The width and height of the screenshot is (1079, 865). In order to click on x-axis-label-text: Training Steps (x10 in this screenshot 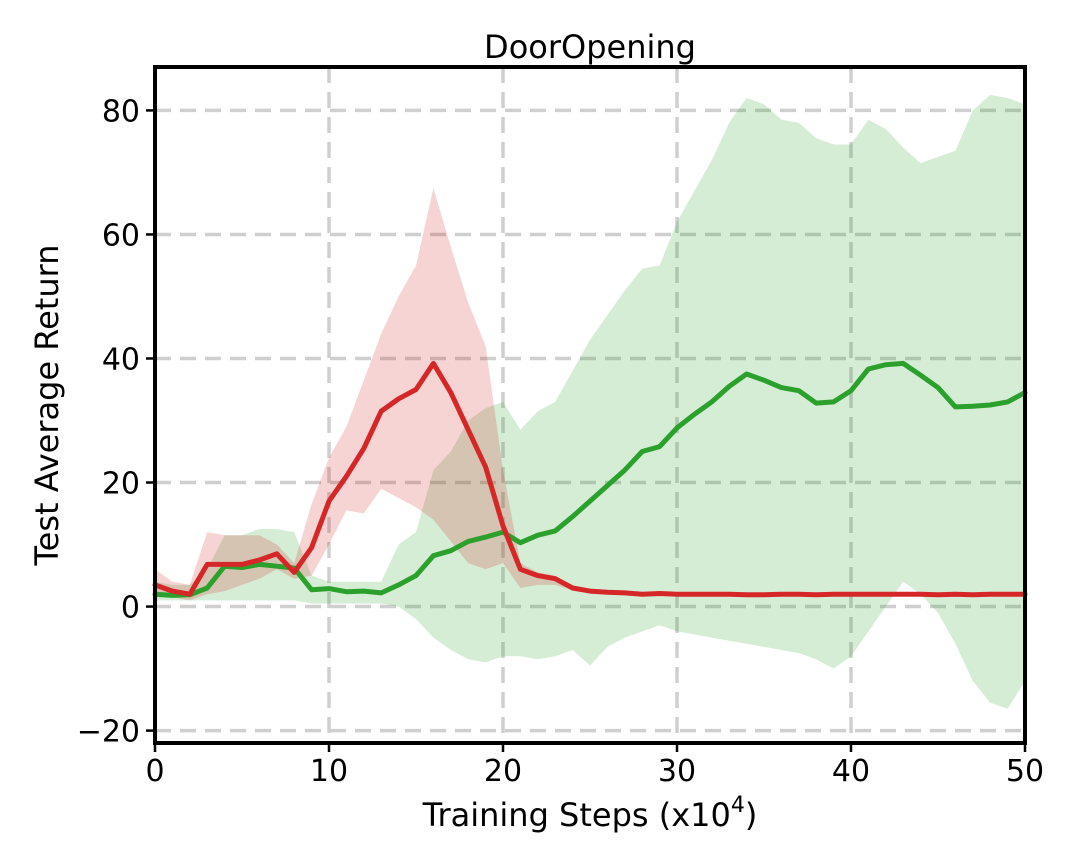, I will do `click(576, 815)`.